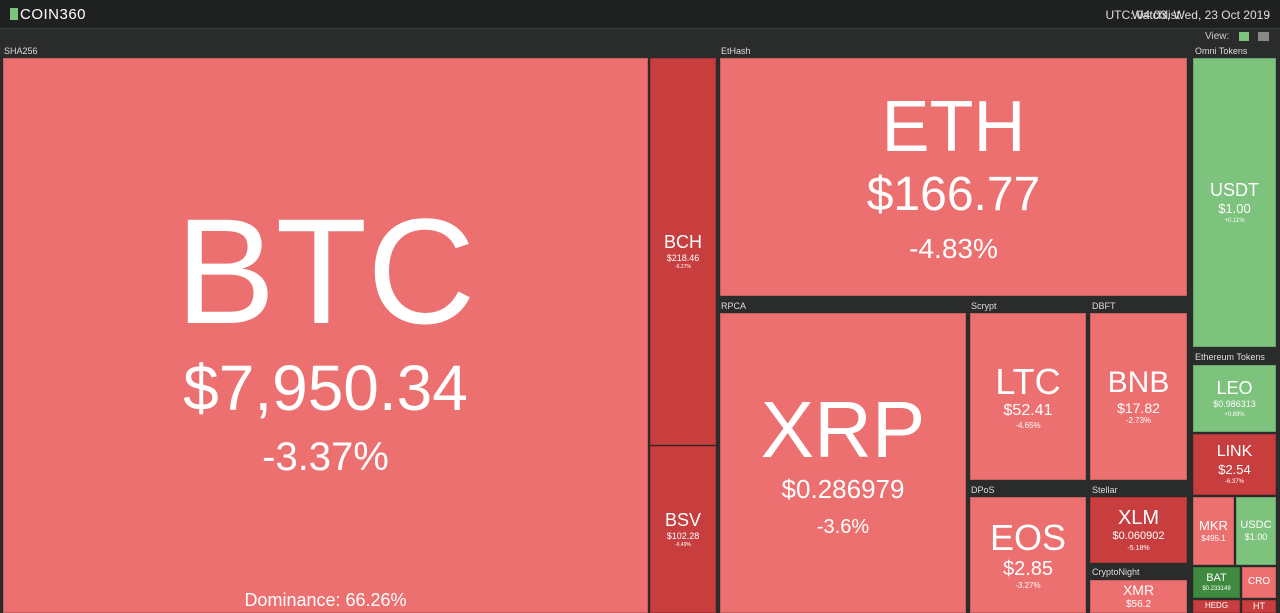  I want to click on coin-tile: LTC $52.41 -4.65%, so click(1028, 396).